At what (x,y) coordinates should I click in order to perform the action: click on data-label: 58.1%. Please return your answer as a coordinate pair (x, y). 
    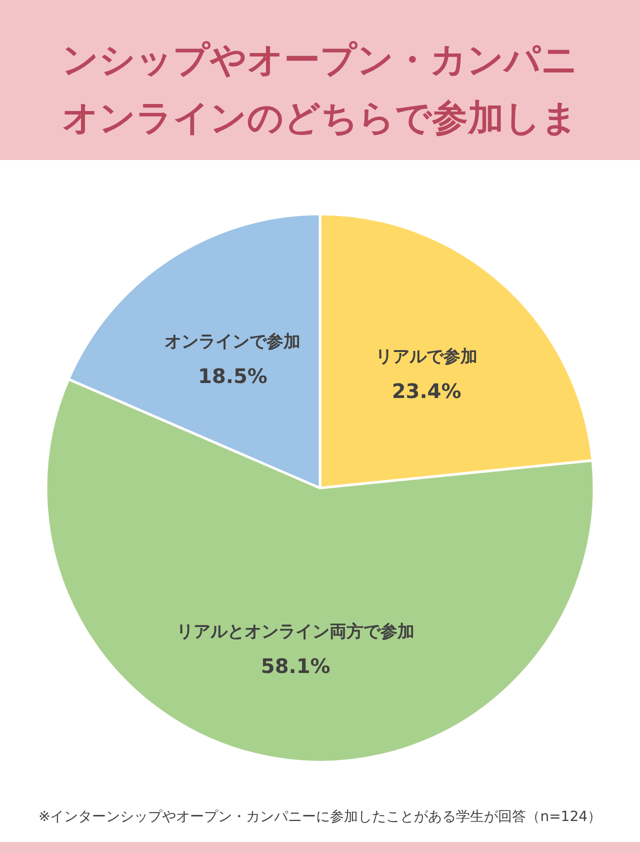
    Looking at the image, I should click on (295, 666).